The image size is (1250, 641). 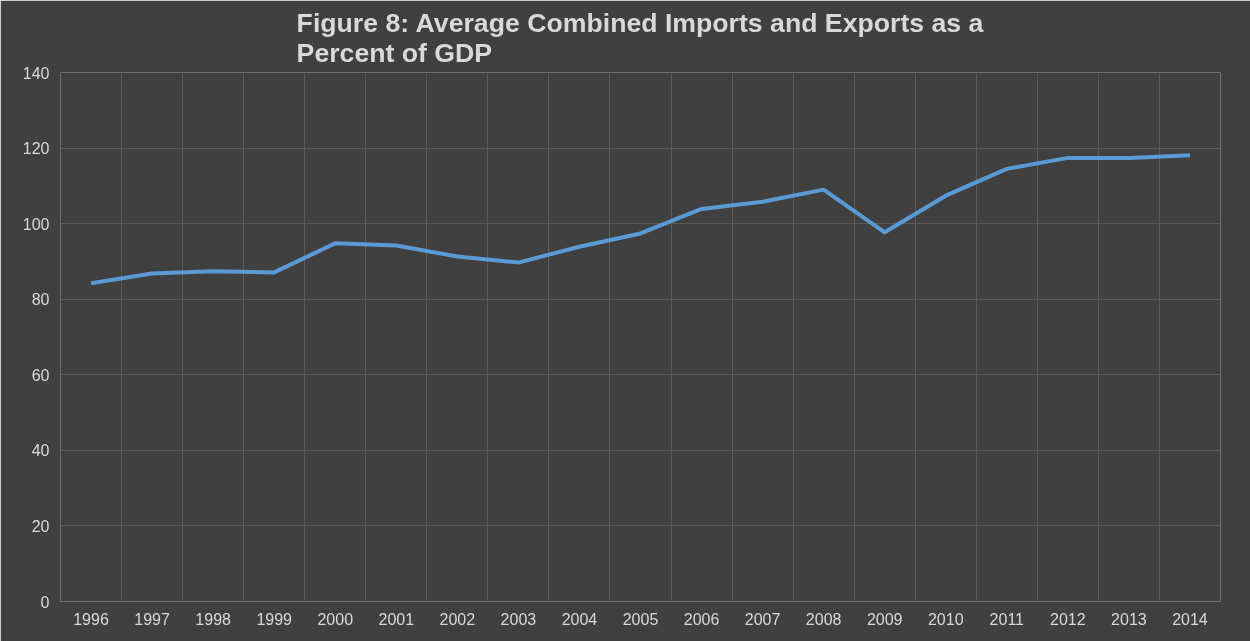 I want to click on x-tick-label: 1996, so click(x=91, y=619).